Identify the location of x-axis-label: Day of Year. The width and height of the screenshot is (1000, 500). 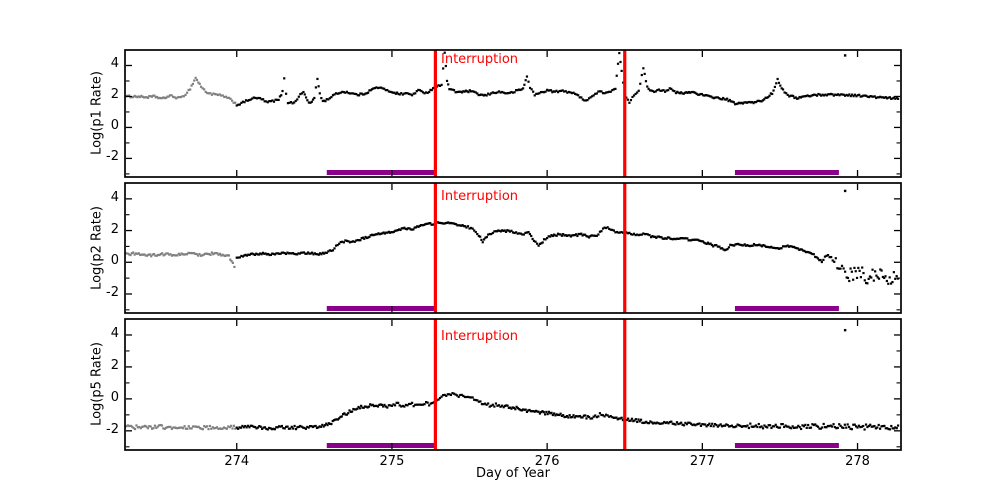
(513, 473).